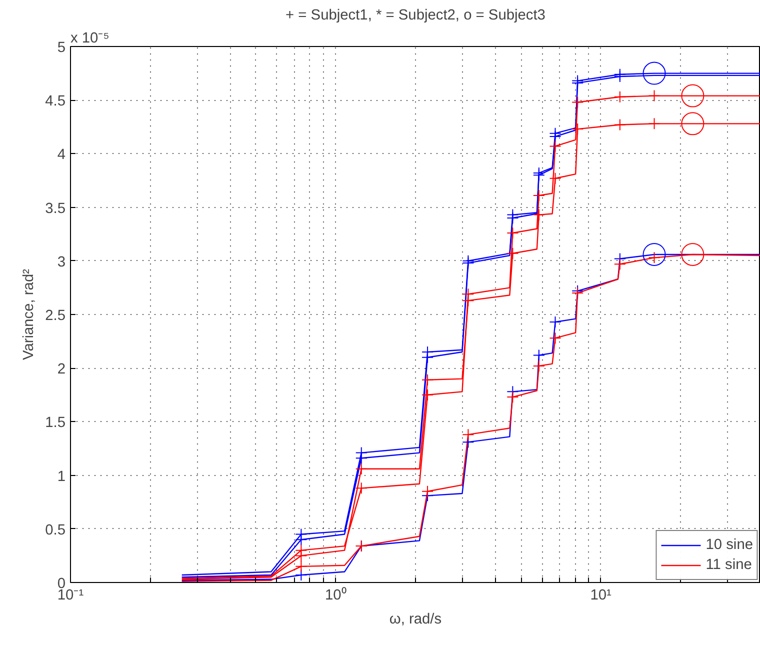 The width and height of the screenshot is (760, 647). What do you see at coordinates (61, 370) in the screenshot?
I see `y-tick-label: 2` at bounding box center [61, 370].